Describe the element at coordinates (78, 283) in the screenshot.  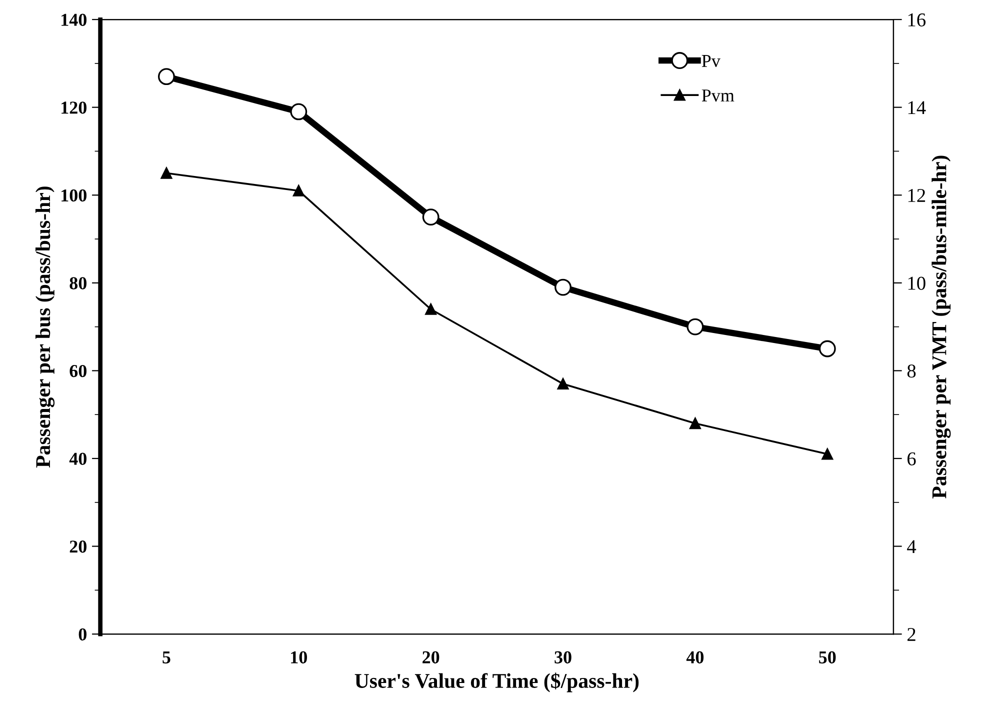
I see `y-tick-label: 80` at that location.